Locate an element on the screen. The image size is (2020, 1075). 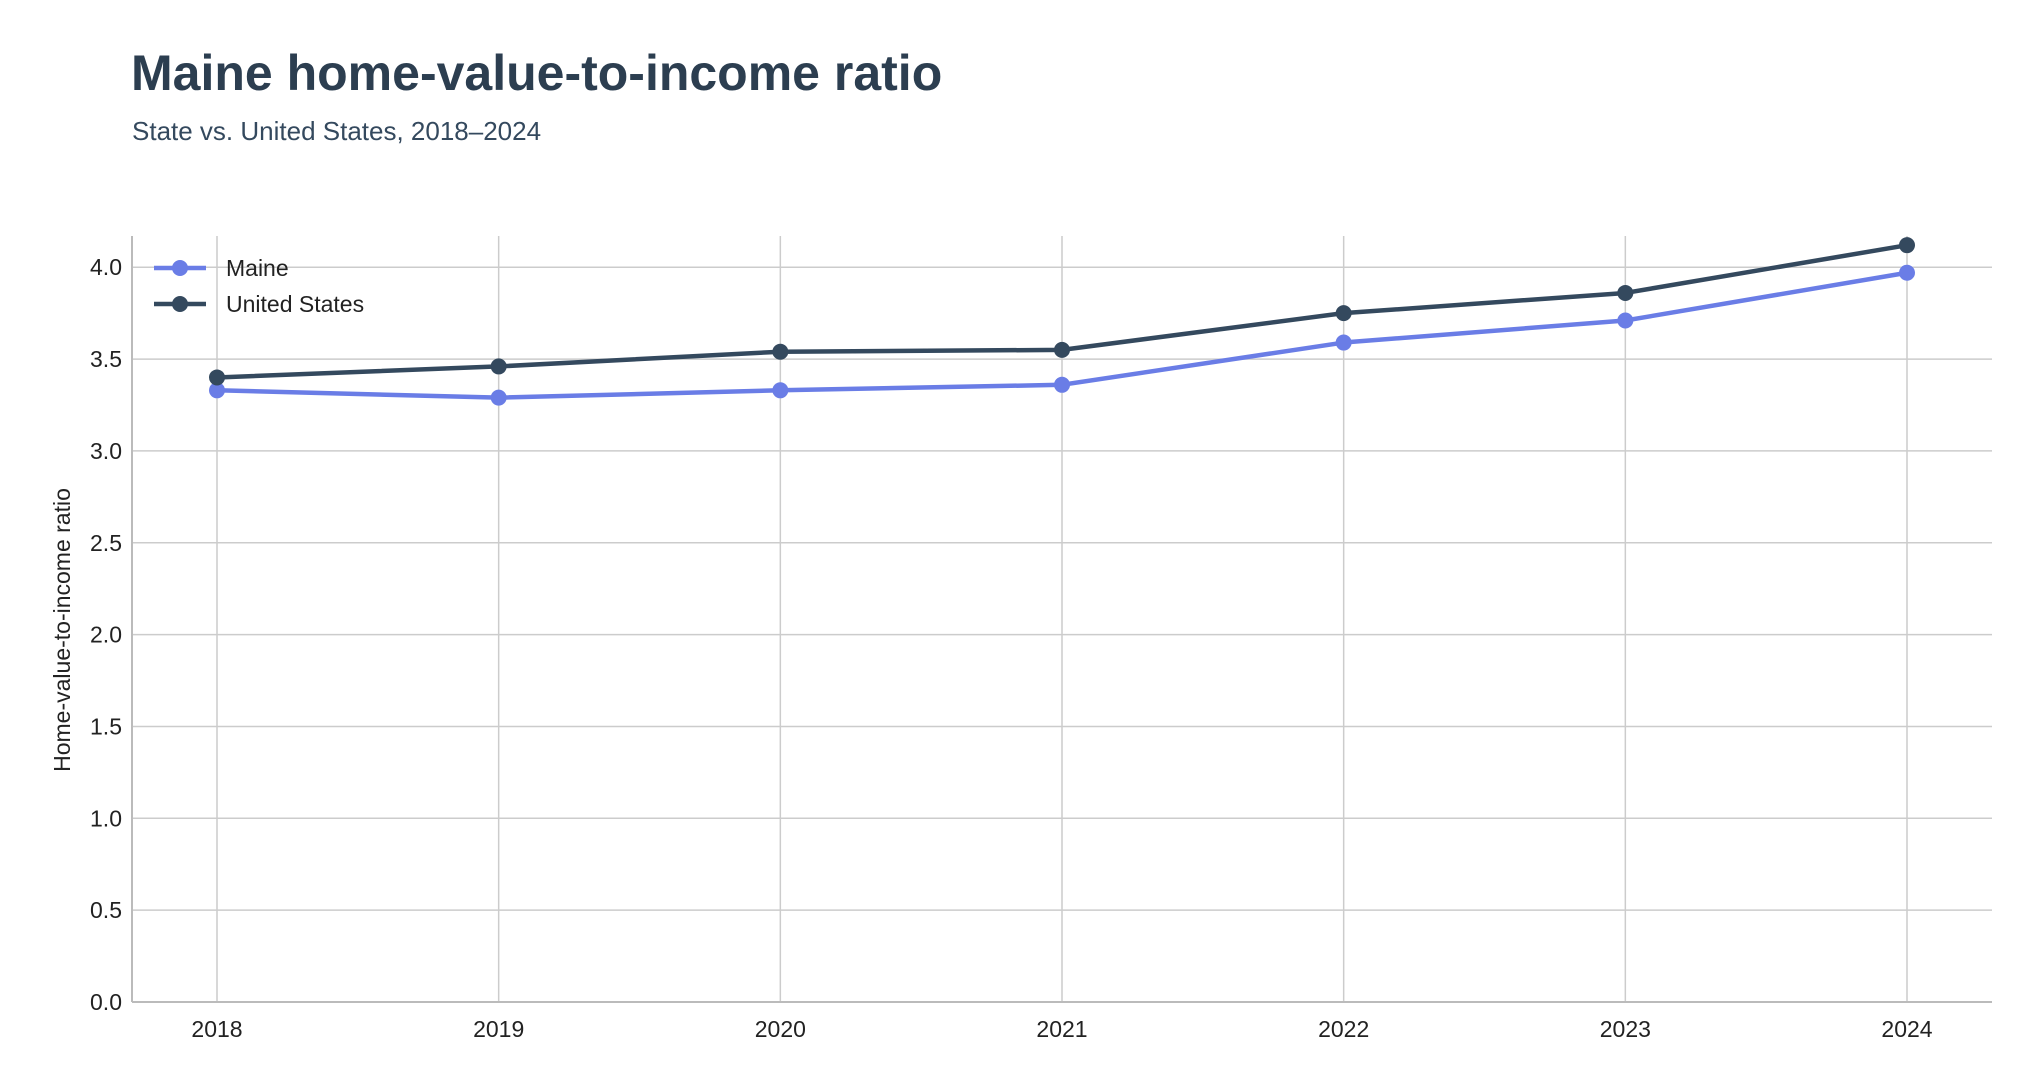
y-tick-label: 4.0 is located at coordinates (106, 267).